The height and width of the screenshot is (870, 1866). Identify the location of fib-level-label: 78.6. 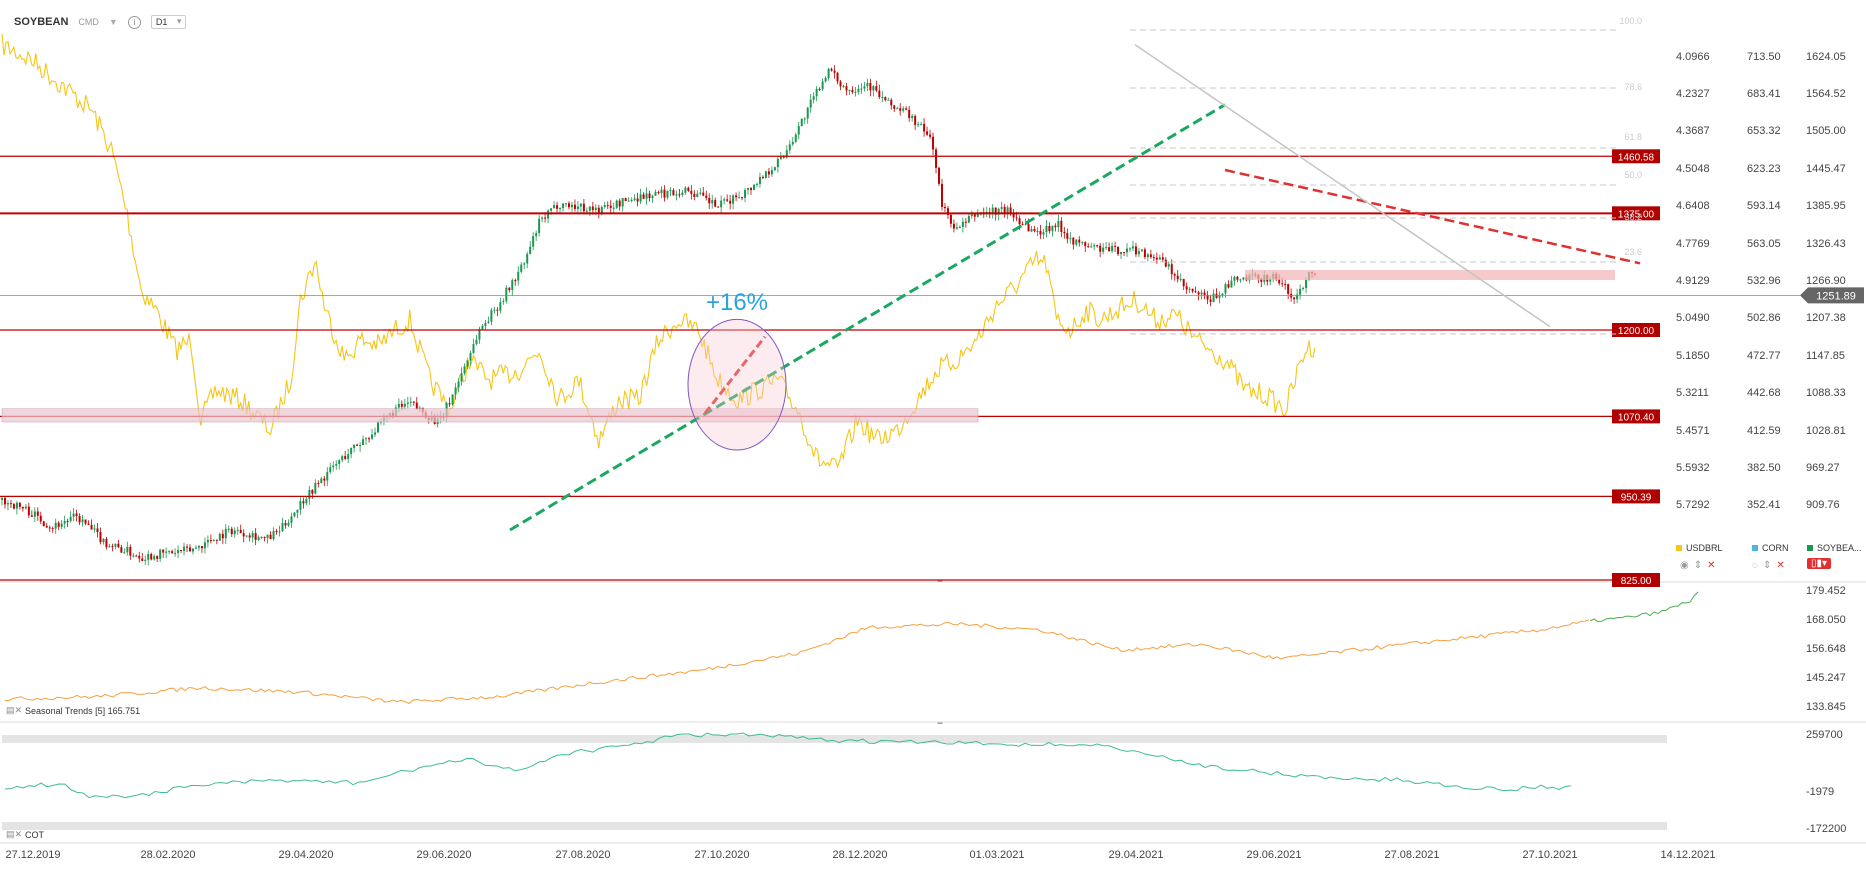
(1633, 87).